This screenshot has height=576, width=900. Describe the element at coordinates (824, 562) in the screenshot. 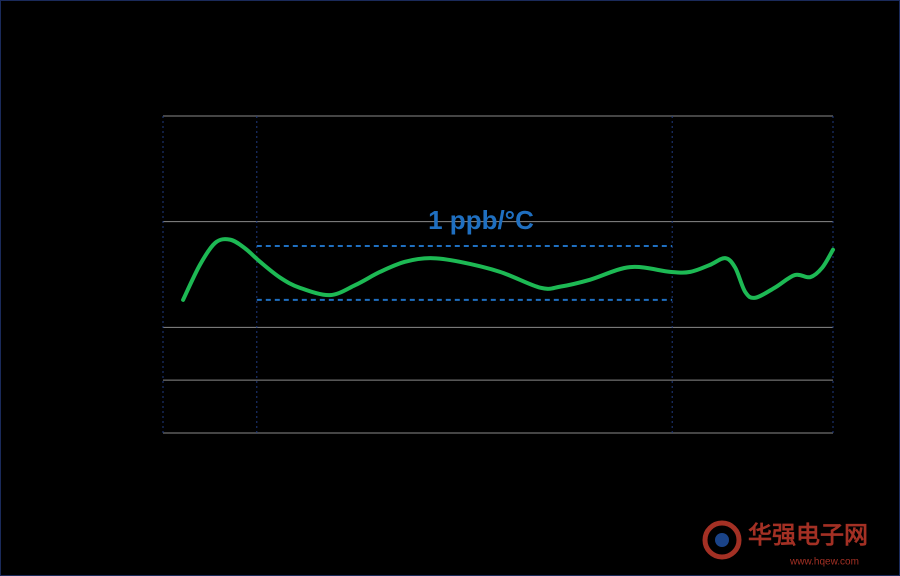

I see `watermark-url: www.hqew.com` at that location.